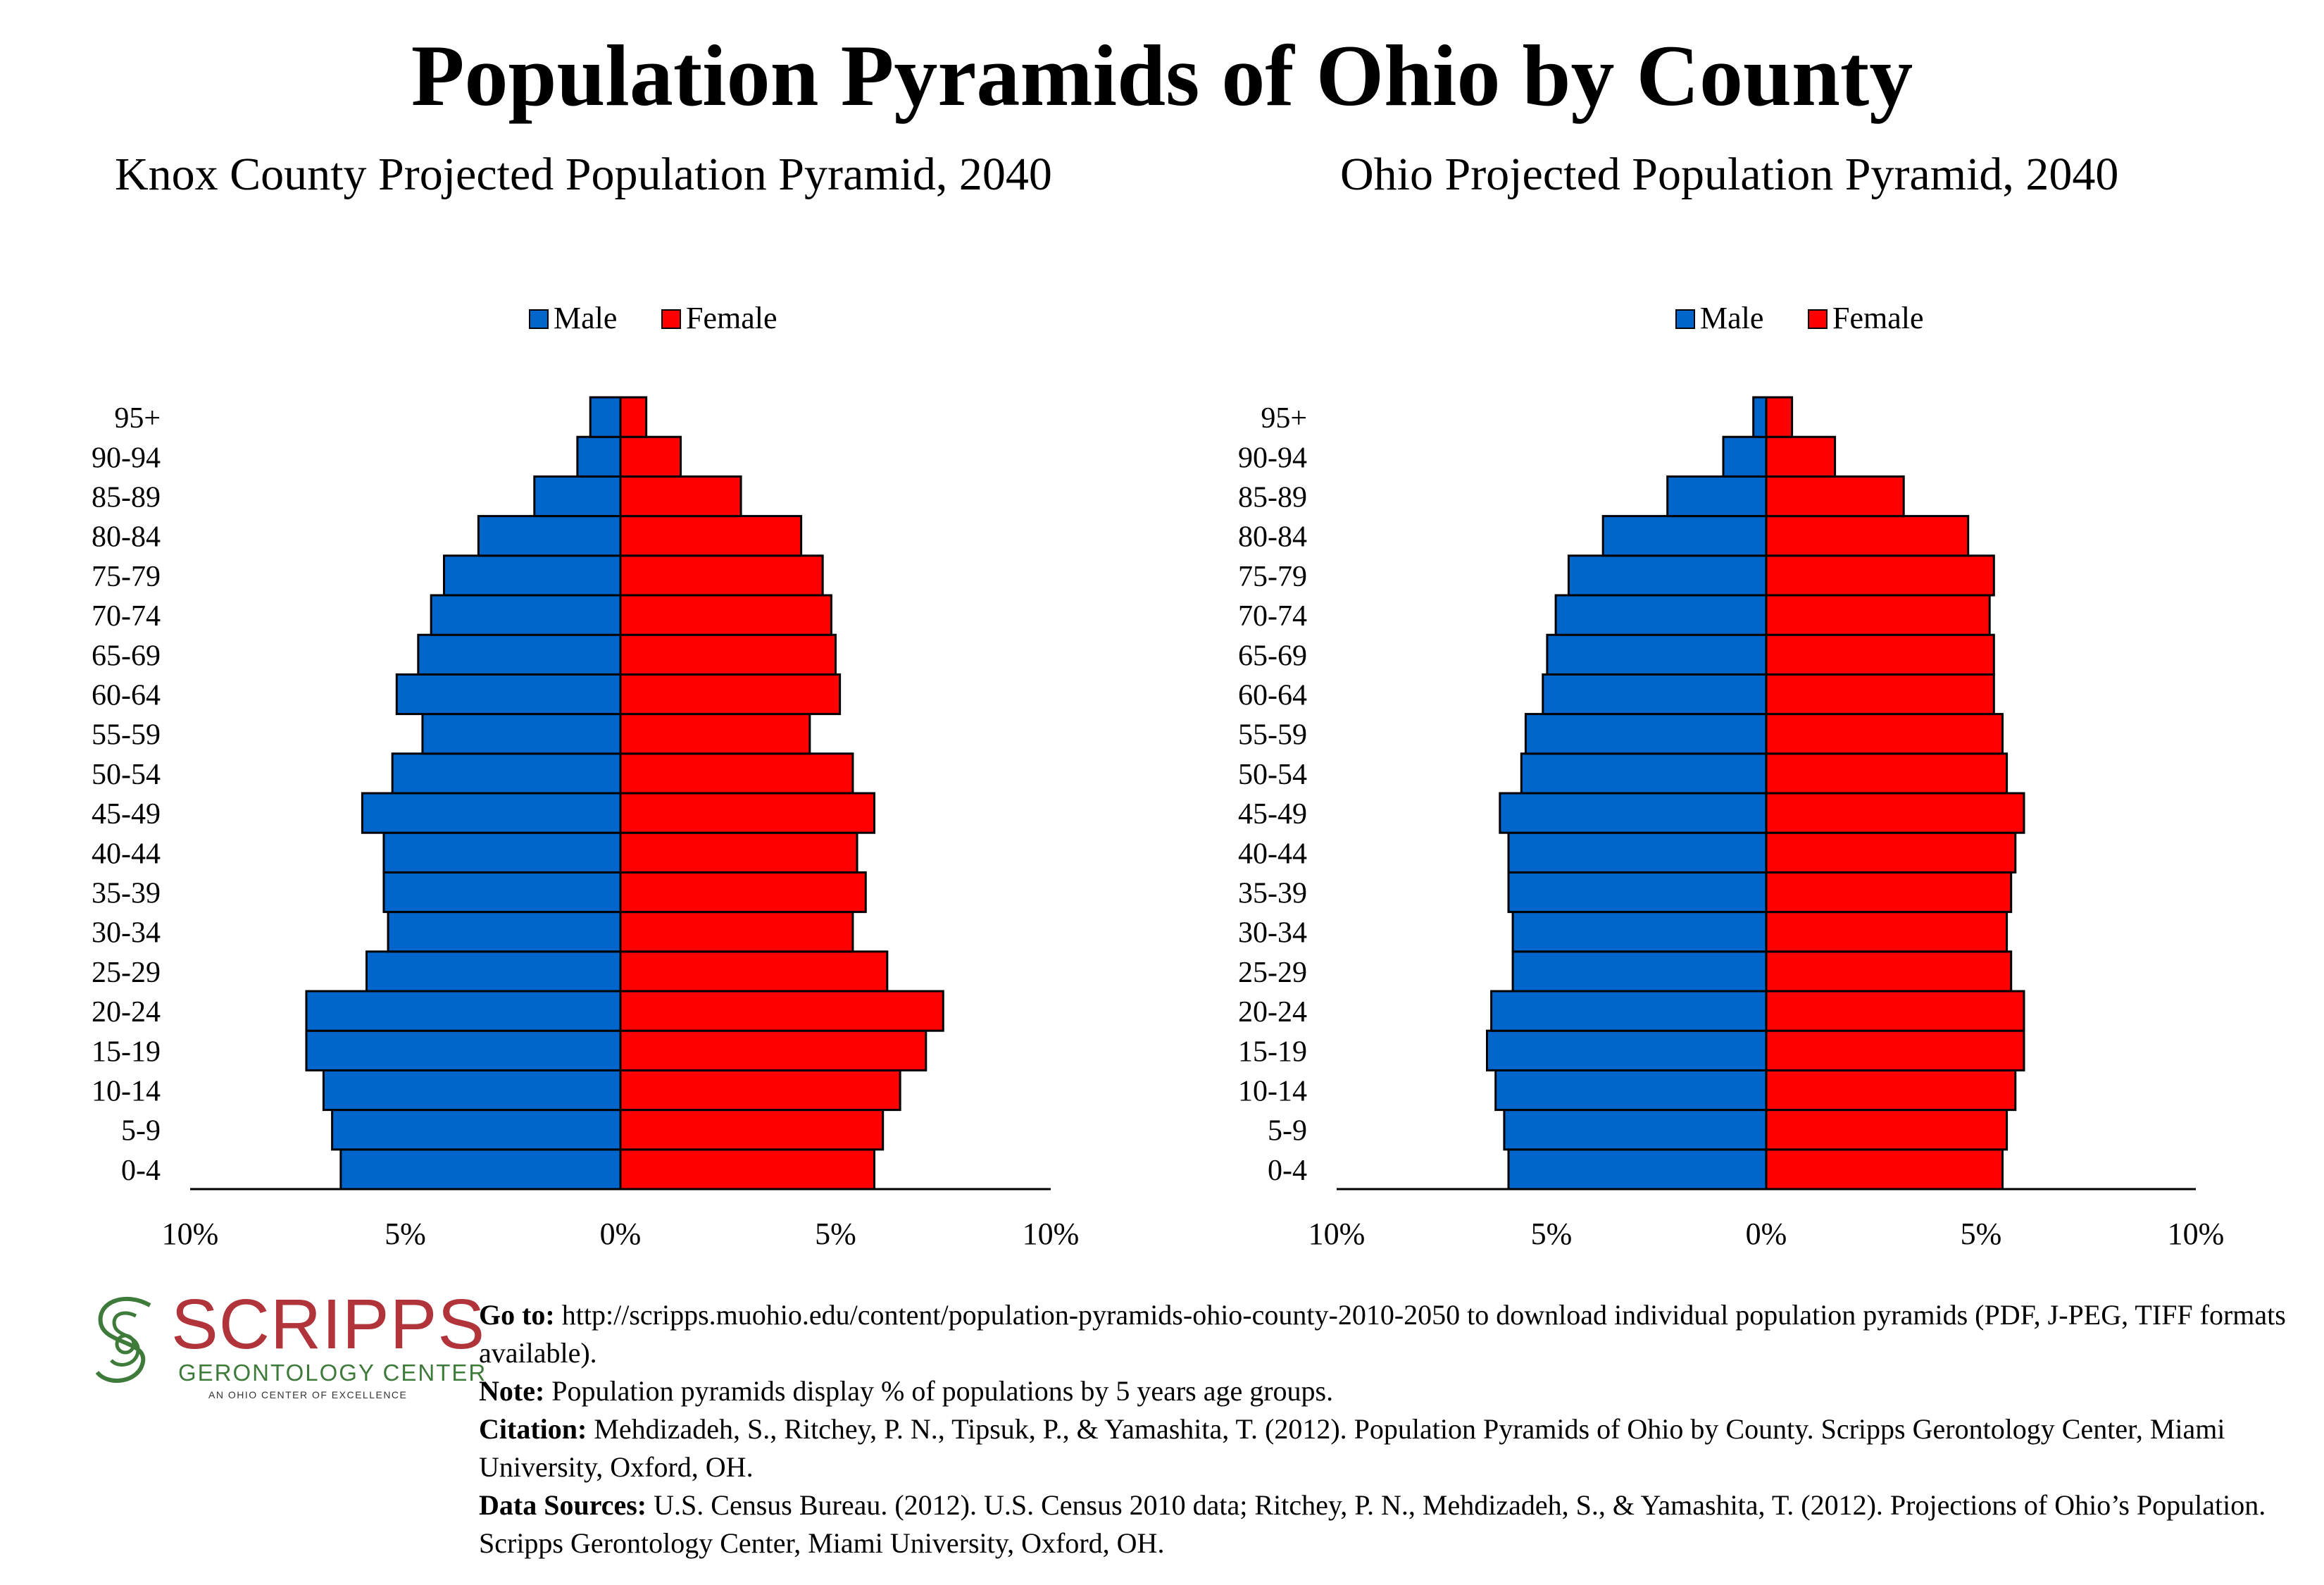 The image size is (2324, 1585). I want to click on sources-label: Data Sources:, so click(563, 1505).